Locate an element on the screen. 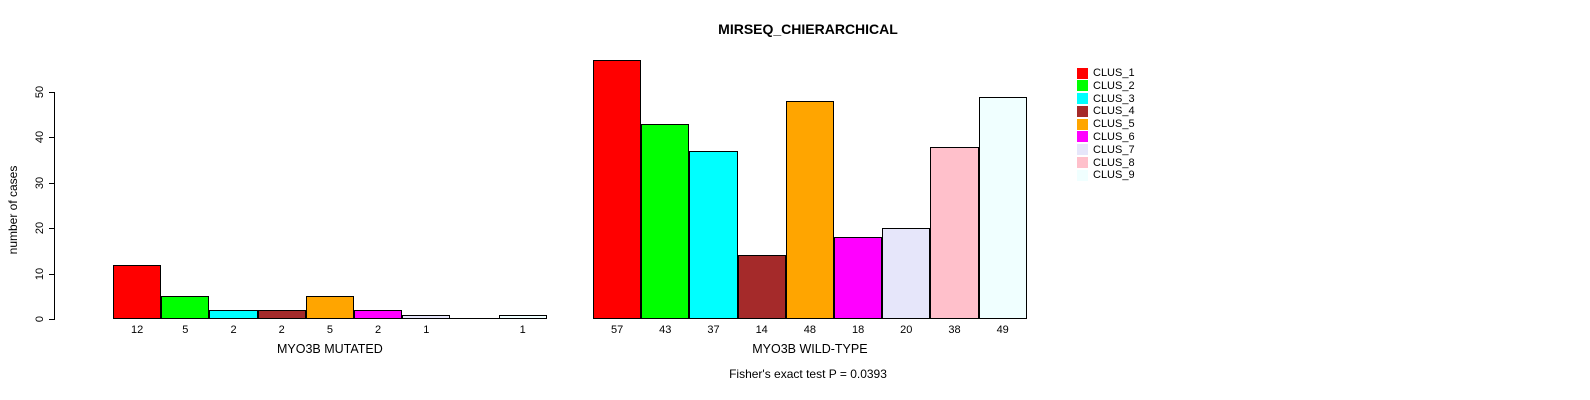  legend-label: CLUS_4 is located at coordinates (1114, 111).